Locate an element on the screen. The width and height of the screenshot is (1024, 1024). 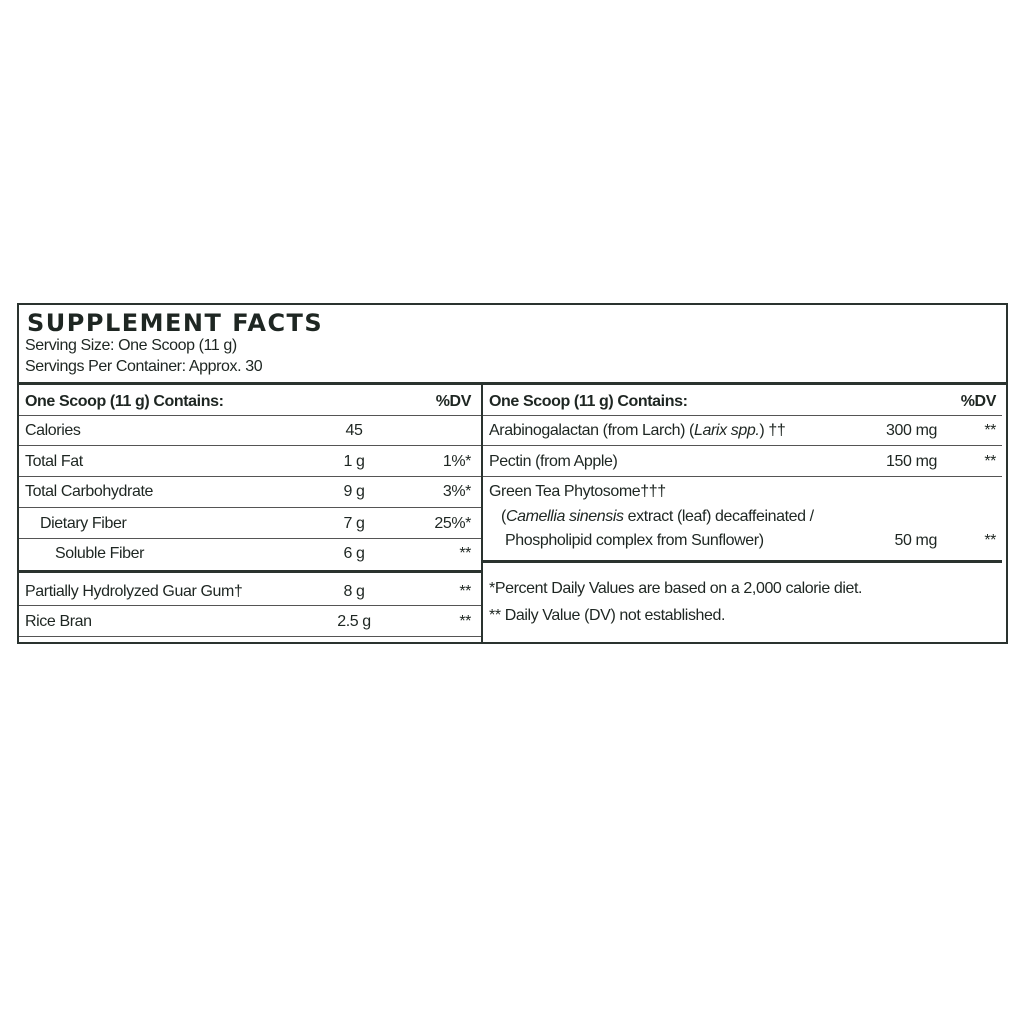
left-header-dv: %DV is located at coordinates (453, 401).